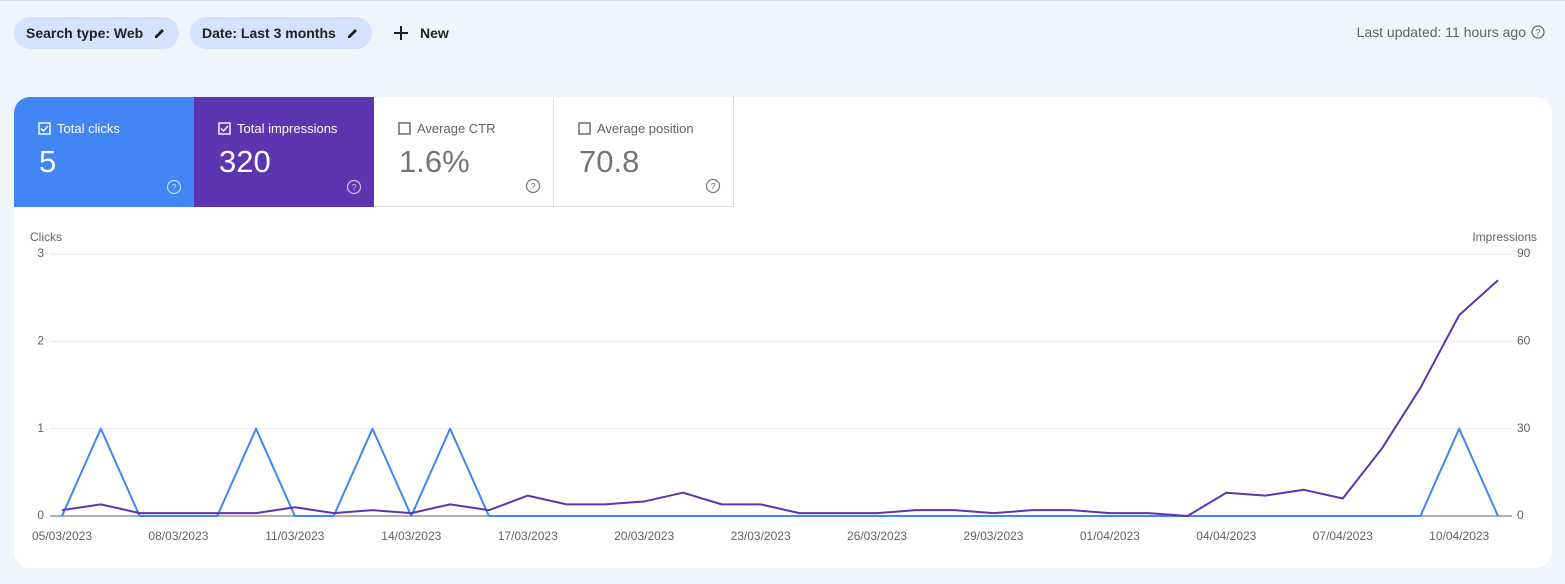 This screenshot has width=1565, height=584. Describe the element at coordinates (269, 33) in the screenshot. I see `chip-label: Date: Last 3 months` at that location.